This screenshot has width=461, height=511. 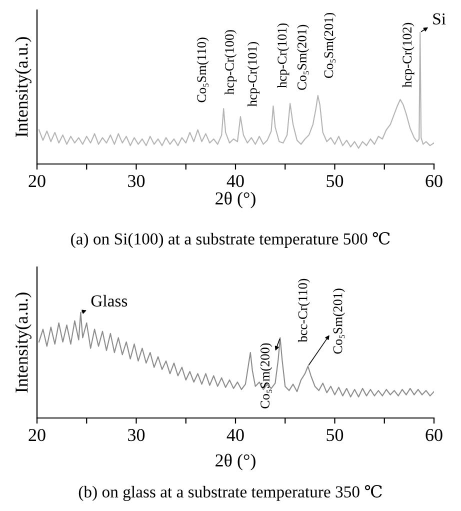 I want to click on annotation: bcc-Cr(110), so click(x=304, y=310).